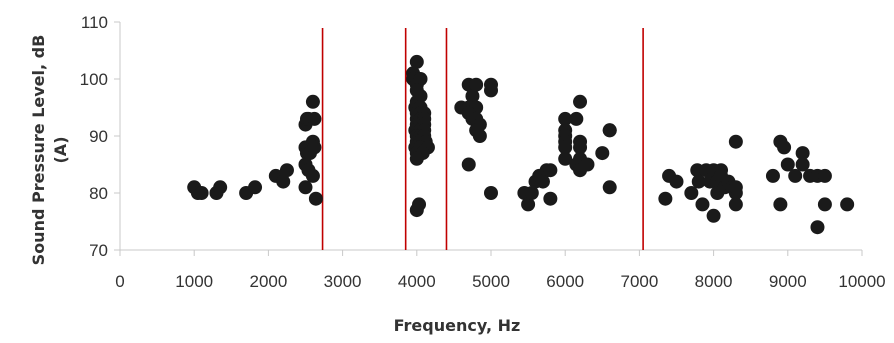  Describe the element at coordinates (861, 281) in the screenshot. I see `x-tick-label: 10000` at that location.